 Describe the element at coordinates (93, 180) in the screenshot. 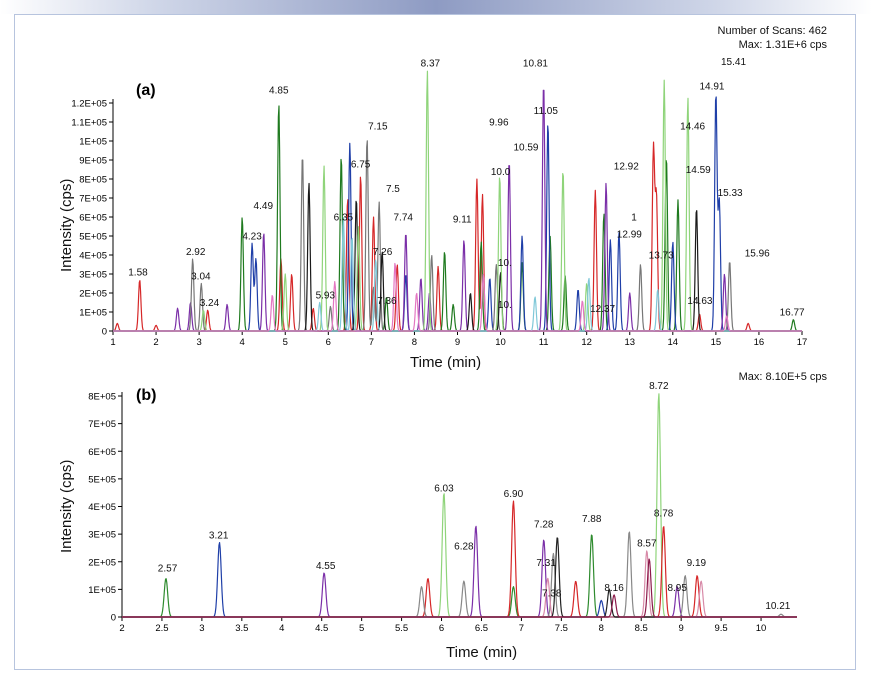

I see `y-tick-label: 8E+05` at that location.